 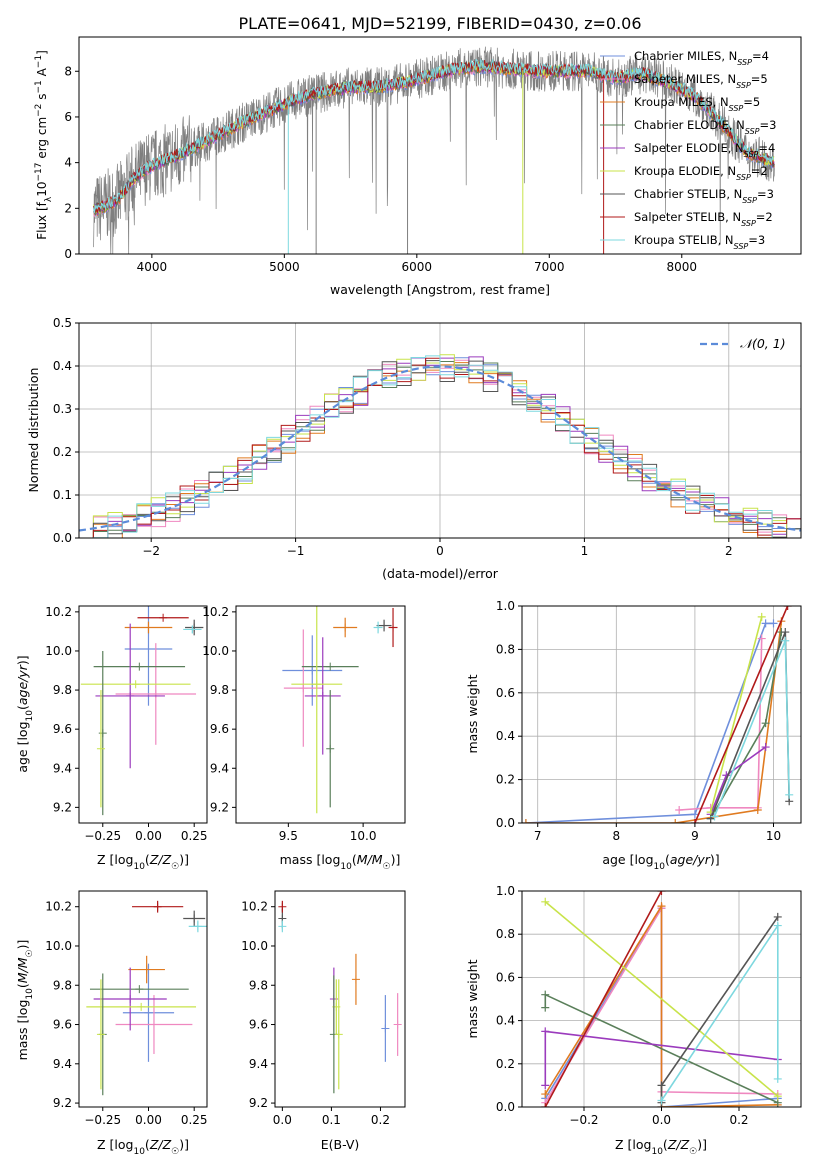 What do you see at coordinates (603, 999) in the screenshot?
I see `weight-line-salpeter_stelib` at bounding box center [603, 999].